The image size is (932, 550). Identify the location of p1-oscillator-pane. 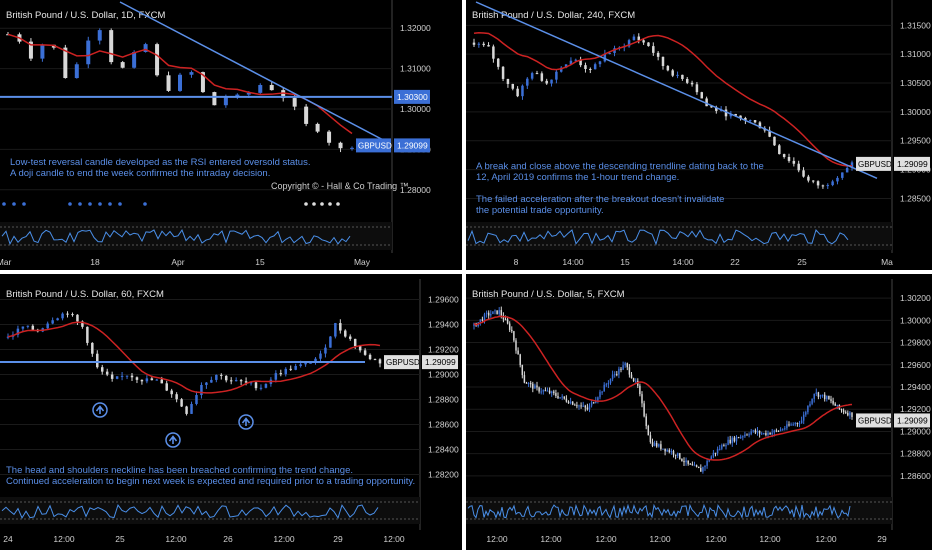
(196, 236).